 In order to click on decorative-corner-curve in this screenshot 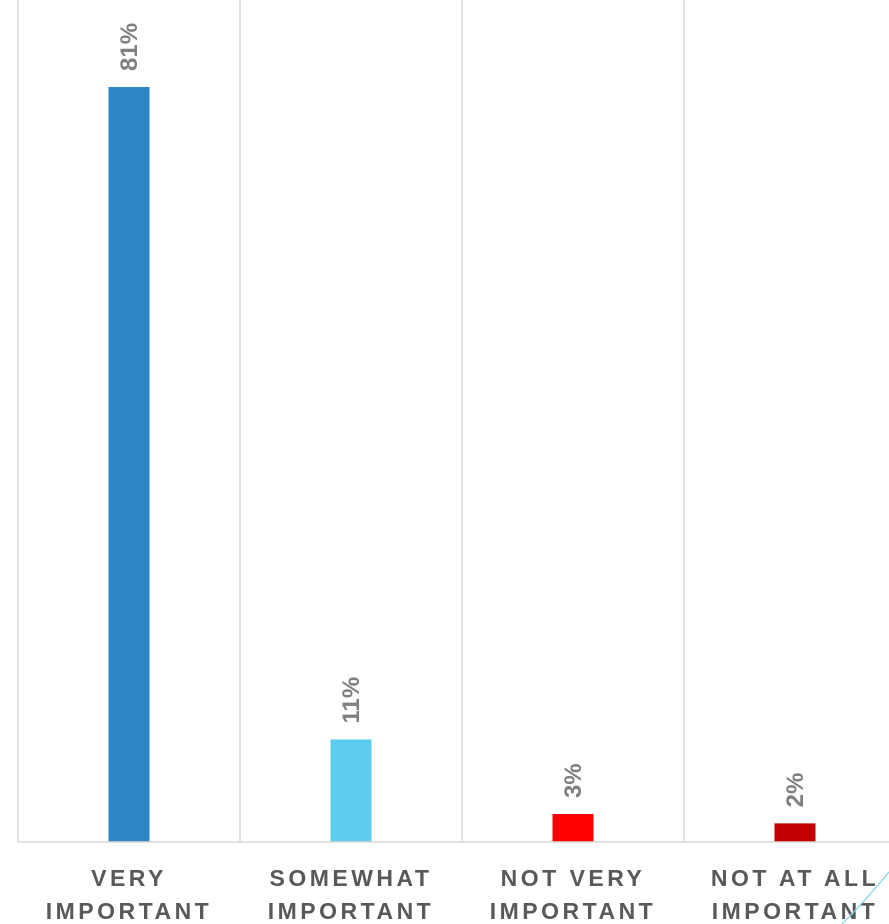, I will do `click(865, 897)`.